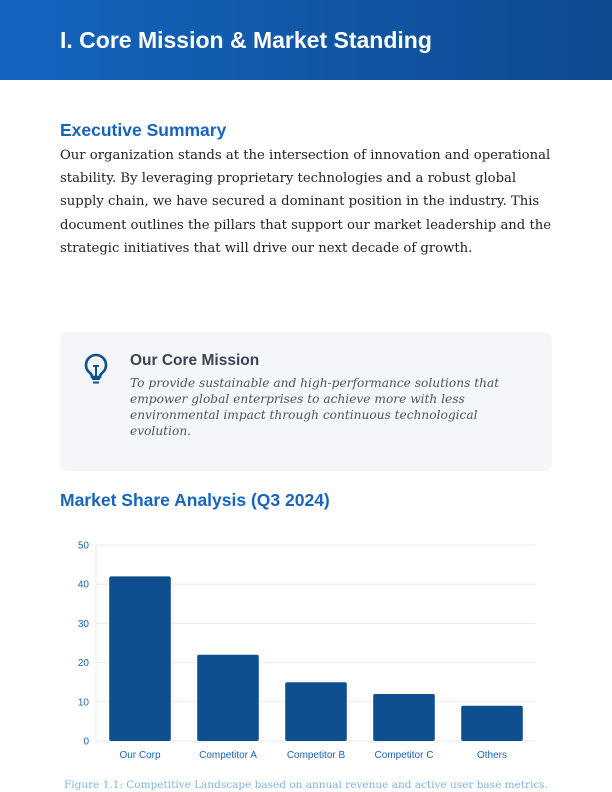 The width and height of the screenshot is (612, 792). What do you see at coordinates (84, 624) in the screenshot?
I see `y-tick-label: 30` at bounding box center [84, 624].